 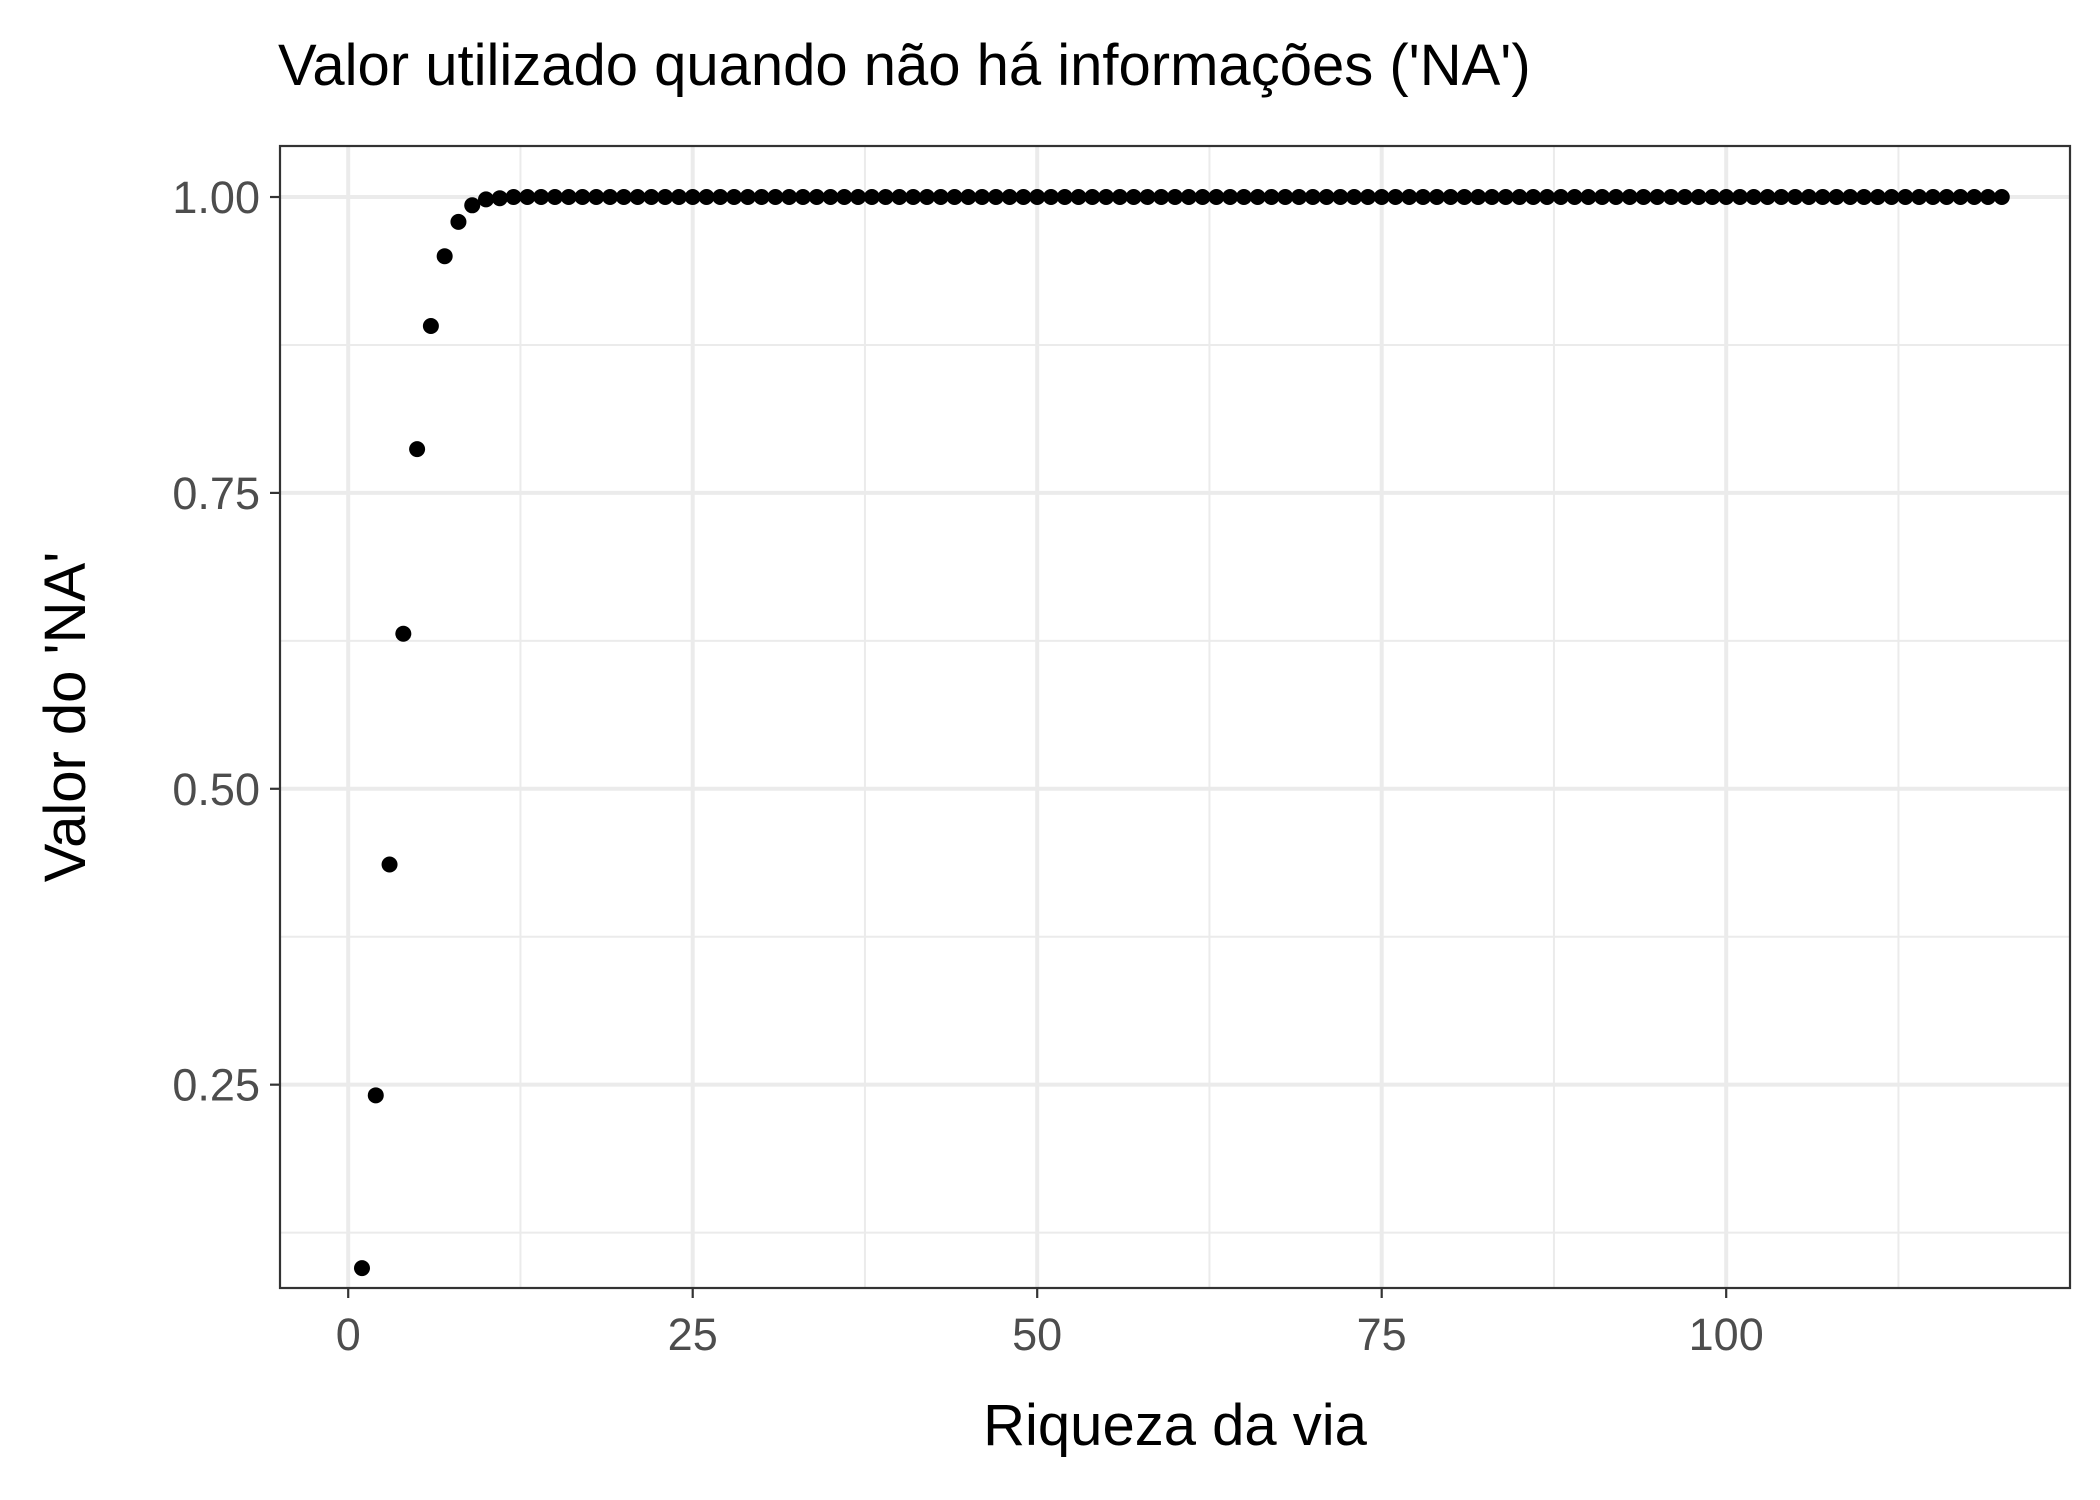 I want to click on x-tick-label: 100, so click(x=1726, y=1334).